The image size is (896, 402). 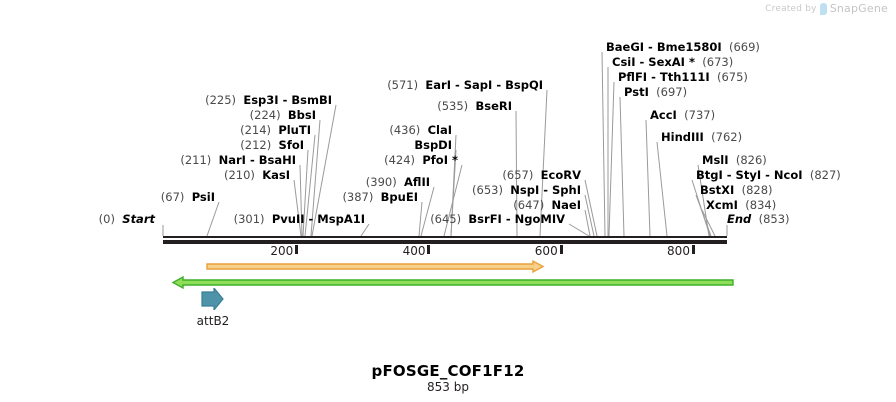 What do you see at coordinates (741, 205) in the screenshot?
I see `enzyme-label: XcmI (834)` at bounding box center [741, 205].